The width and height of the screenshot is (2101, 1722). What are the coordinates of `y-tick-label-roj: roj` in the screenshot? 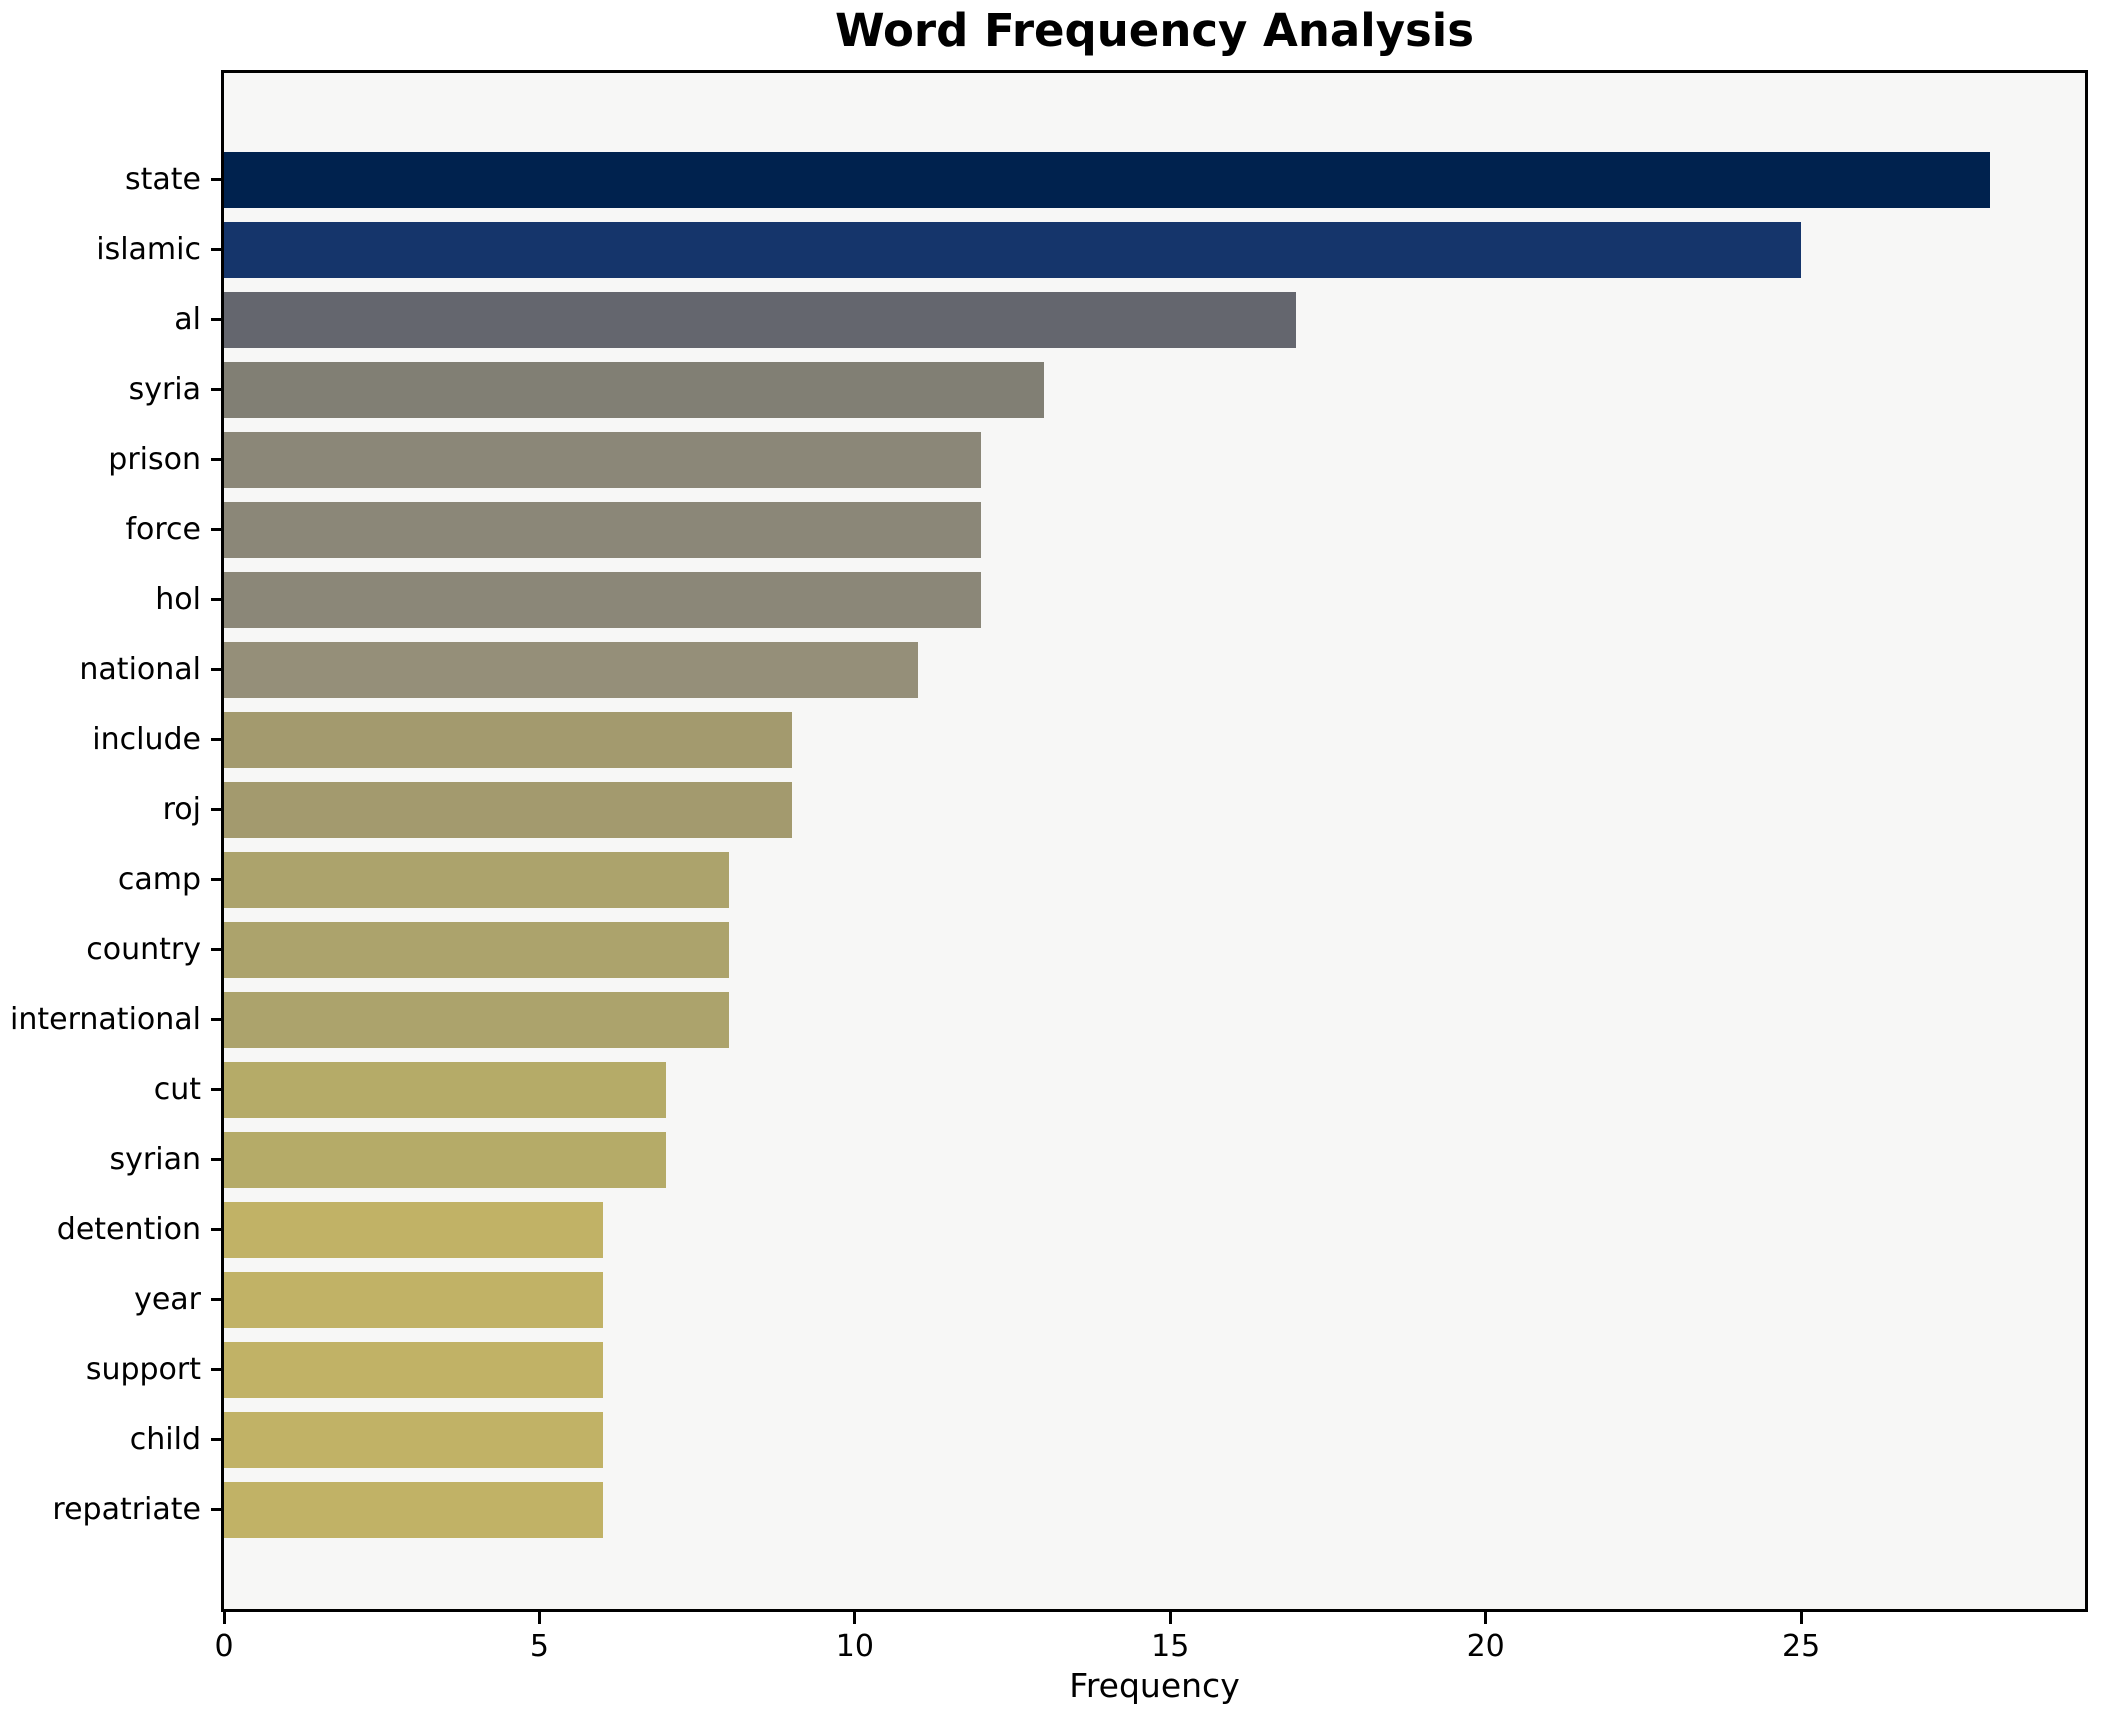 It's located at (181, 809).